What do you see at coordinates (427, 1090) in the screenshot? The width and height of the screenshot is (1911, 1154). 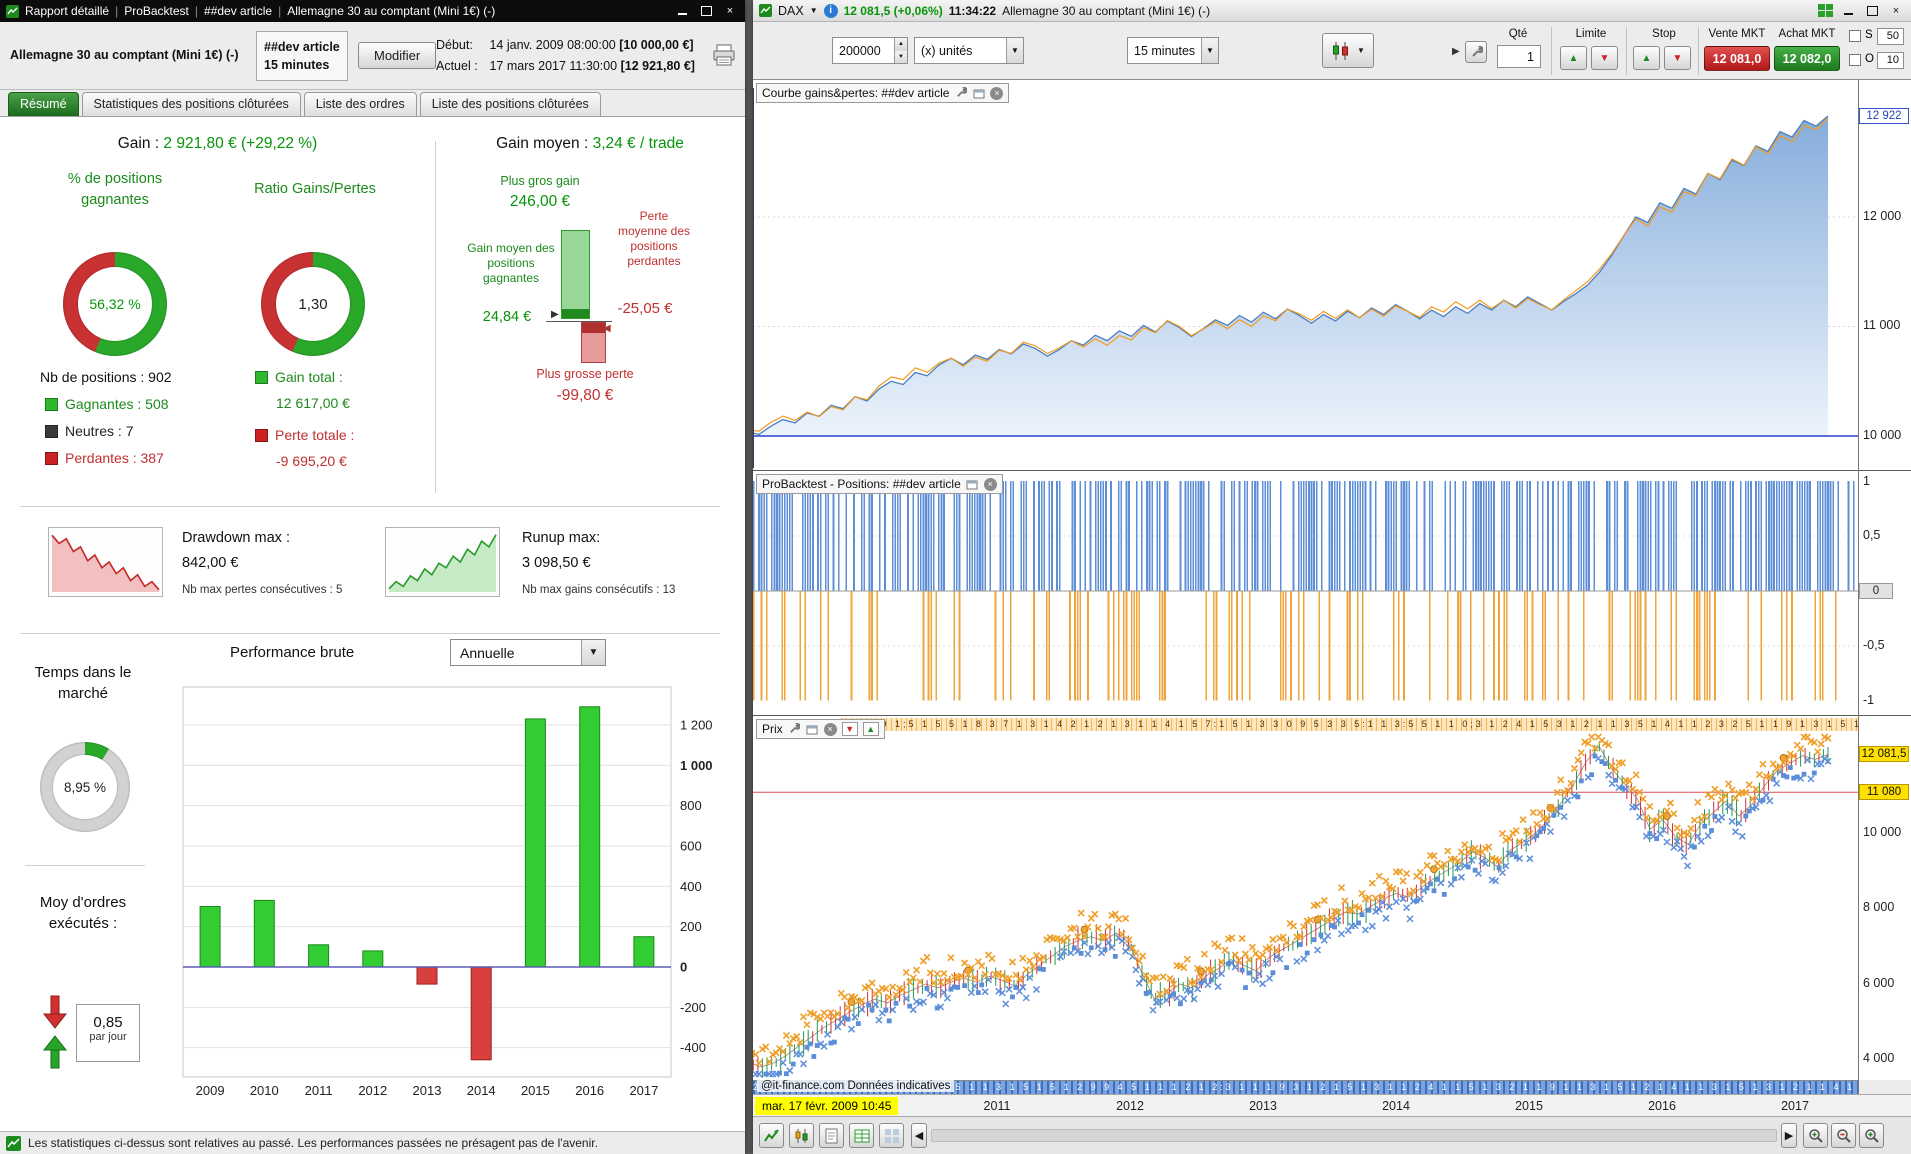 I see `svg-text: 2013` at bounding box center [427, 1090].